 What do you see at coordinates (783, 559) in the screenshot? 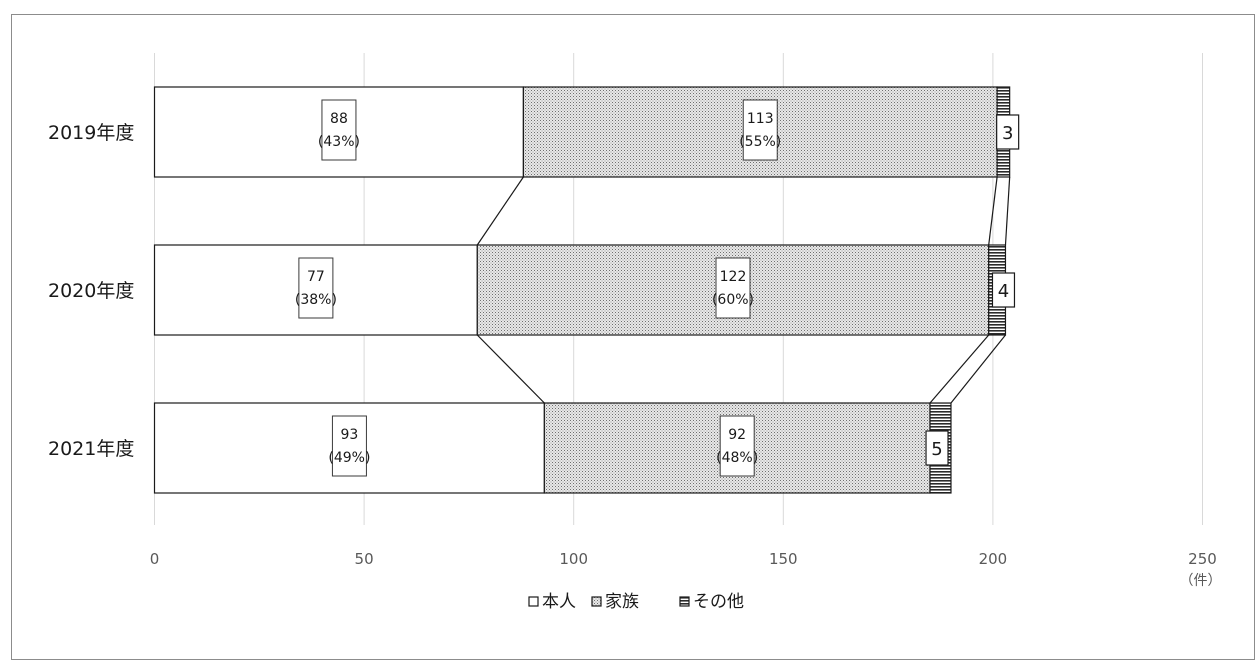
I see `x-tick-label: 150` at bounding box center [783, 559].